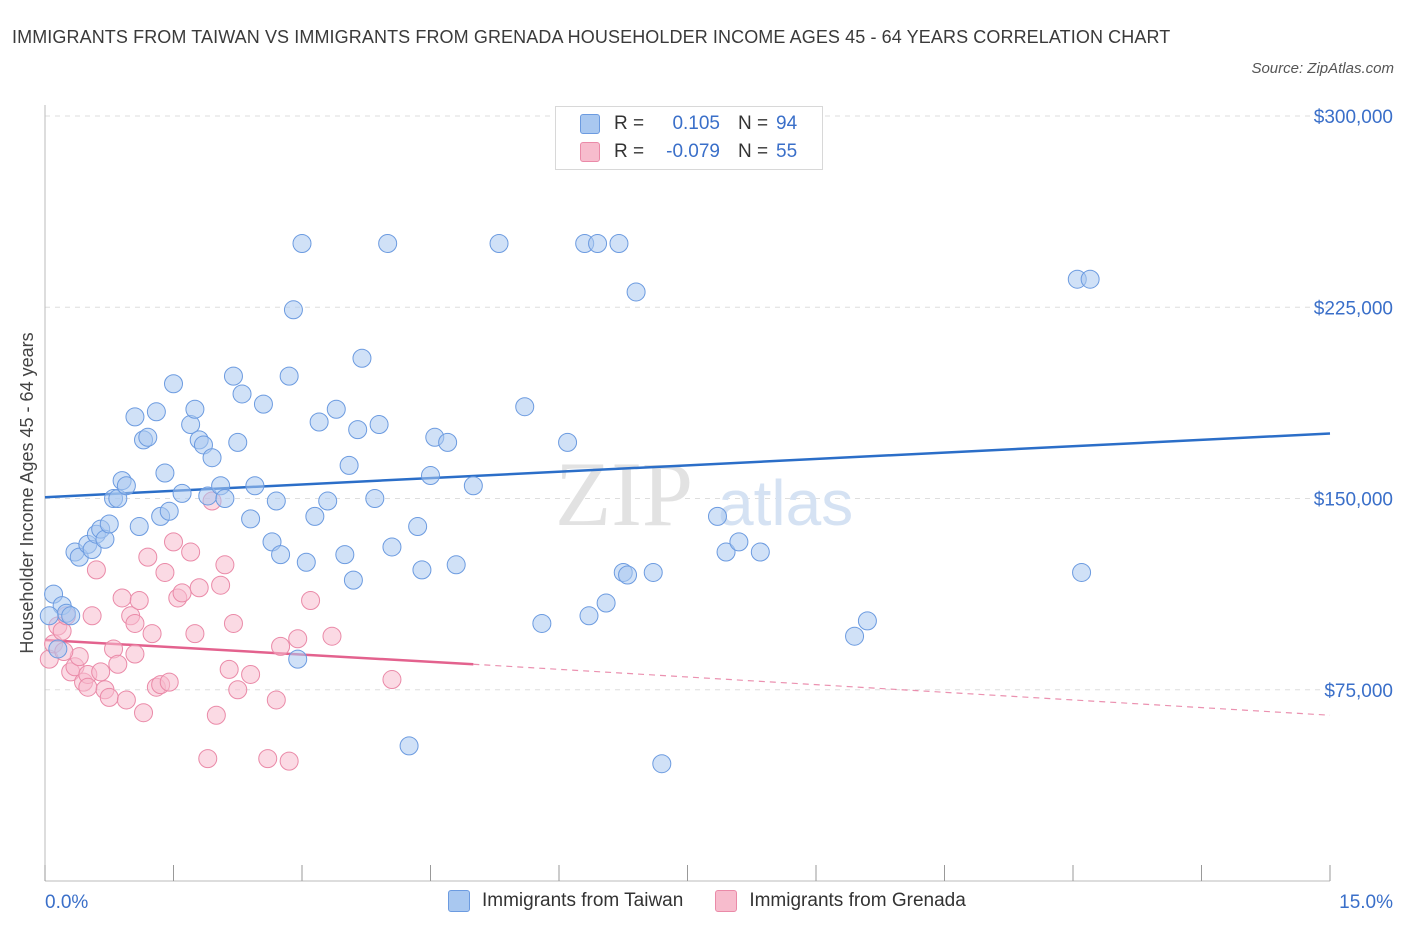  Describe the element at coordinates (590, 124) in the screenshot. I see `taiwan-swatch` at that location.